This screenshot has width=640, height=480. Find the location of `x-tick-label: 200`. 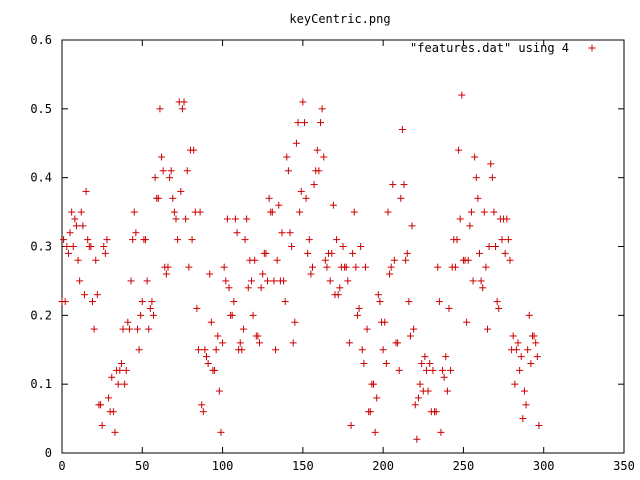

x-tick-label: 200 is located at coordinates (383, 466).